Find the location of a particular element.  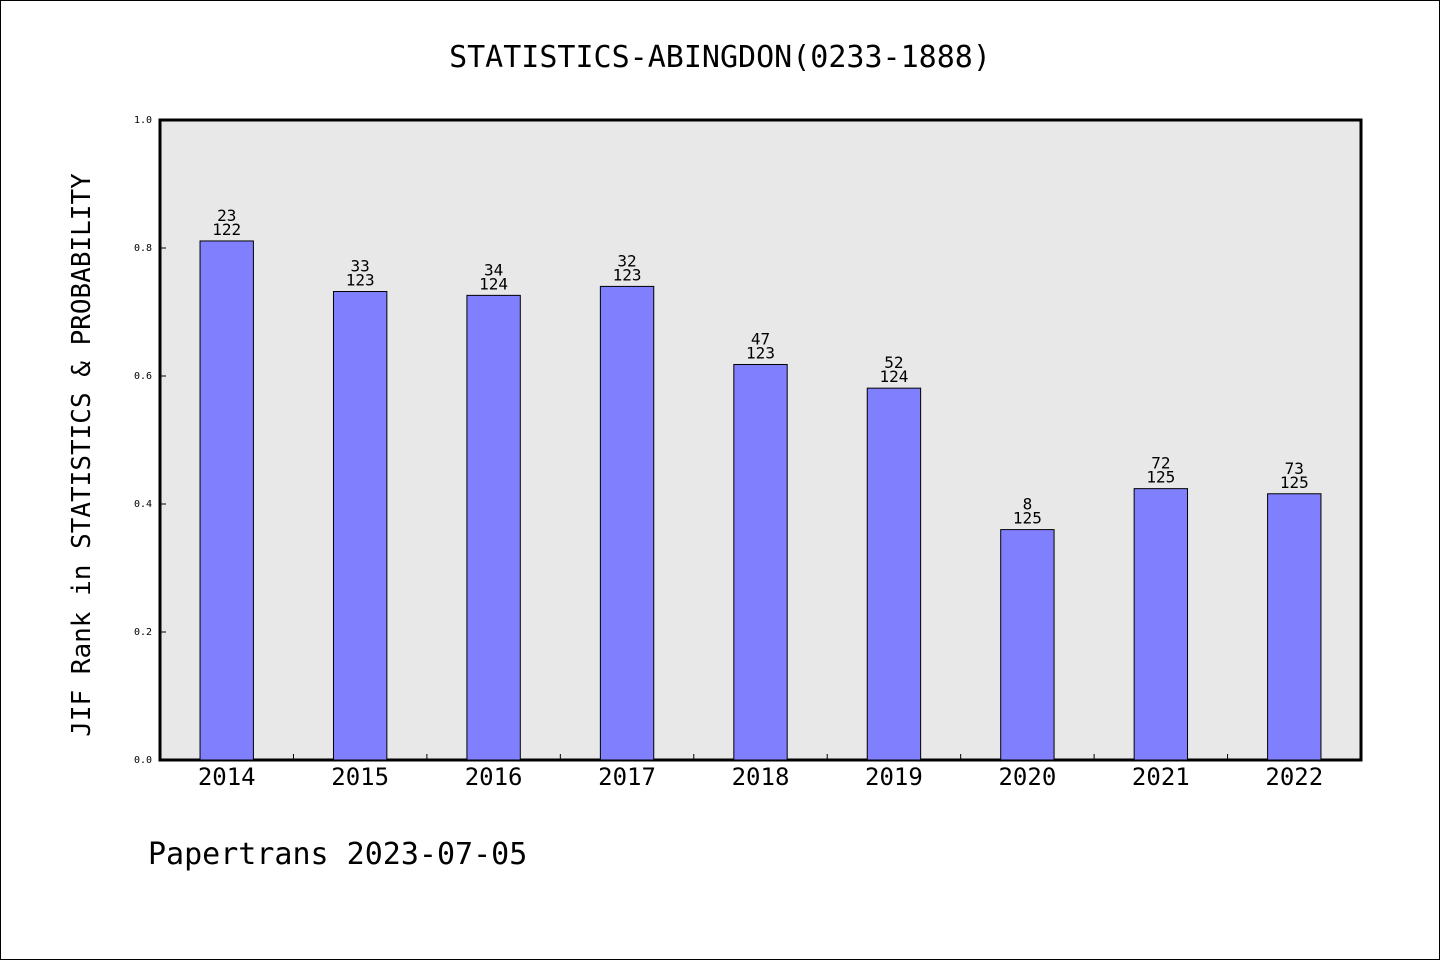

bar-2018 is located at coordinates (760, 562).